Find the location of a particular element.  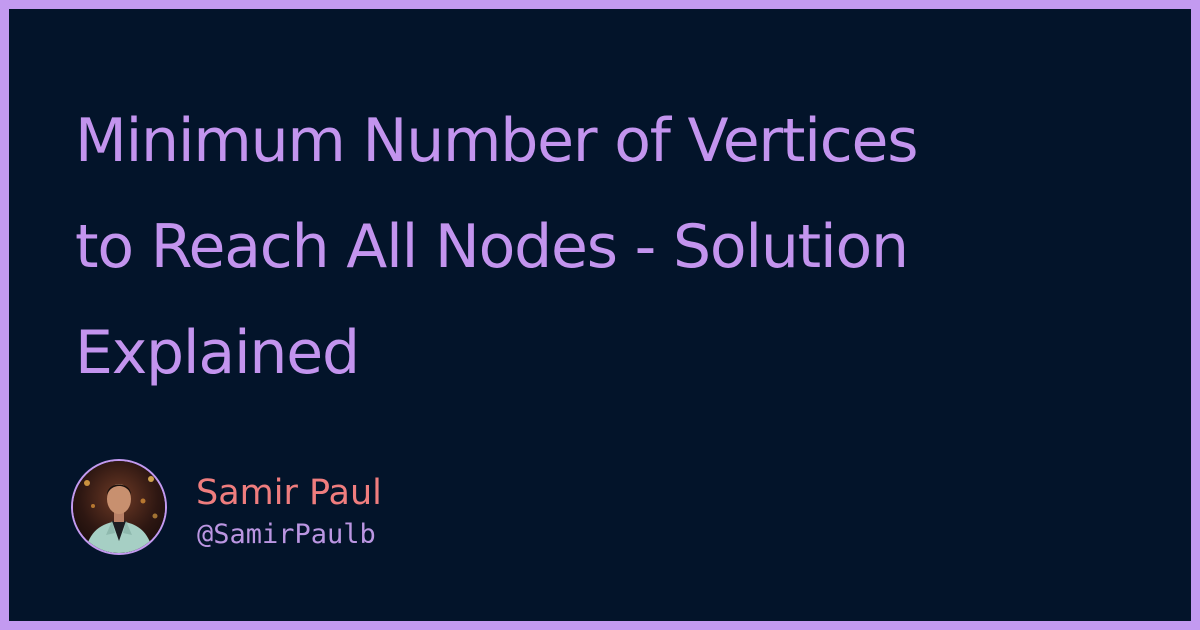

author-avatar is located at coordinates (119, 507).